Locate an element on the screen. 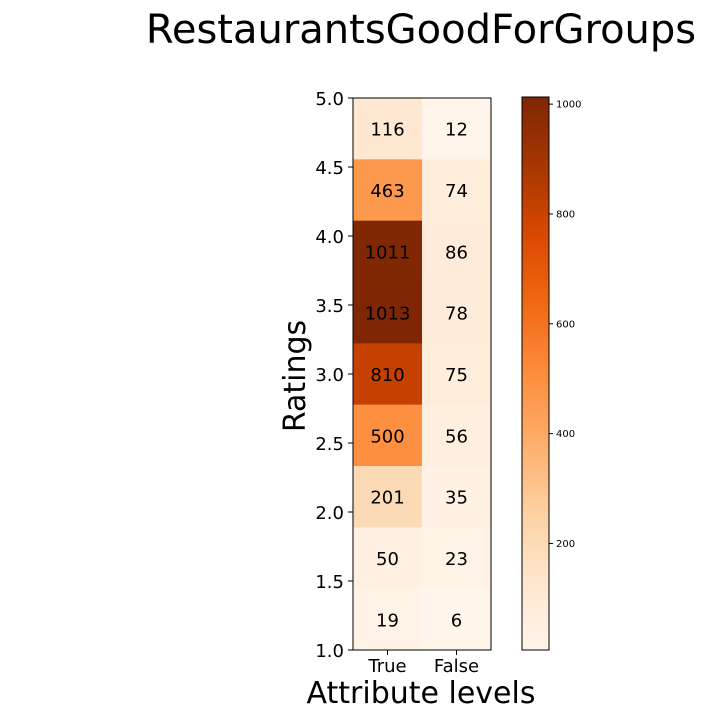 This screenshot has width=720, height=725. cell-value-label: 500 is located at coordinates (387, 436).